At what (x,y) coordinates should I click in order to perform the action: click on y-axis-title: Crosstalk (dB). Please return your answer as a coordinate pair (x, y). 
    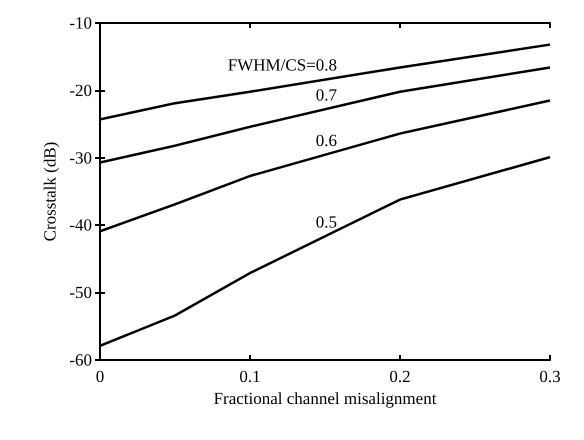
    Looking at the image, I should click on (50, 192).